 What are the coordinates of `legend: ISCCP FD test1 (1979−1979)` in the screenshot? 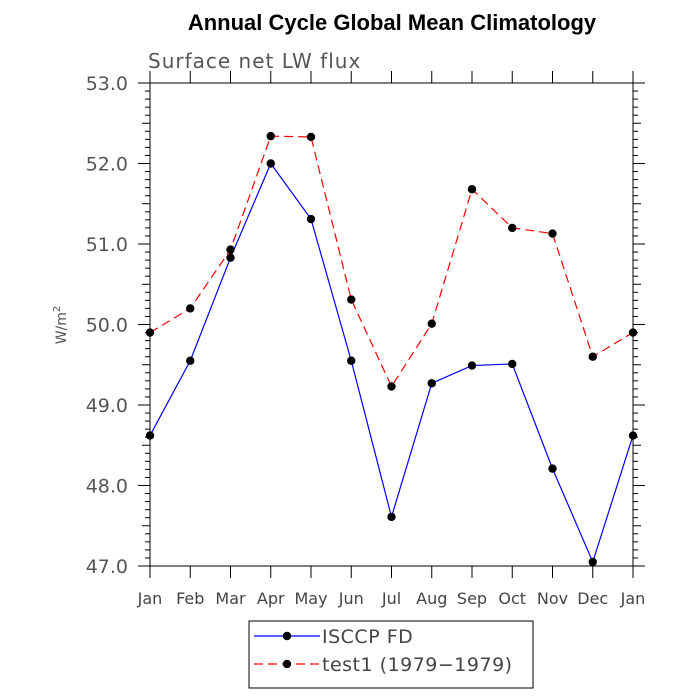 It's located at (391, 654).